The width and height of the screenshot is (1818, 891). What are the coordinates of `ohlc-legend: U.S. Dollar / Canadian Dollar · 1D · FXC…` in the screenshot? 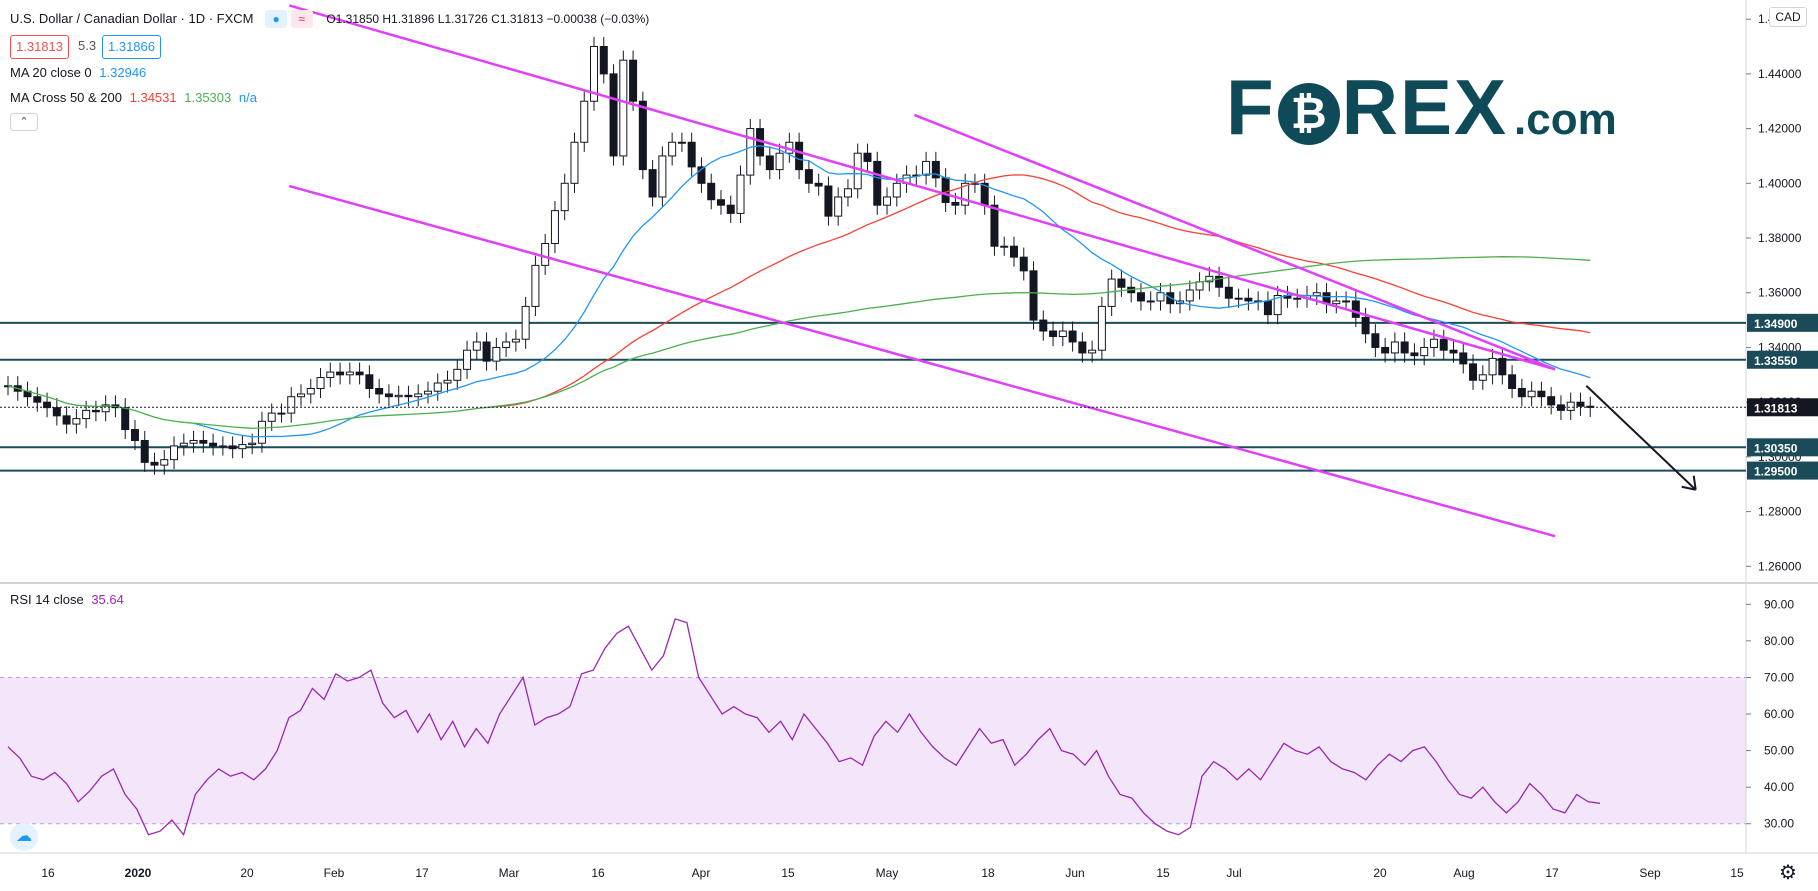 It's located at (329, 19).